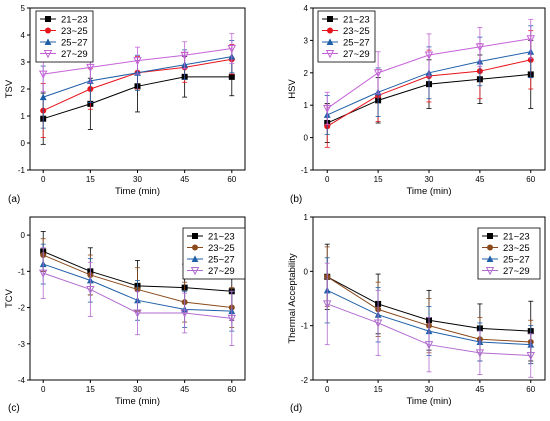 Image resolution: width=550 pixels, height=421 pixels. I want to click on y-tick-label: -4, so click(22, 380).